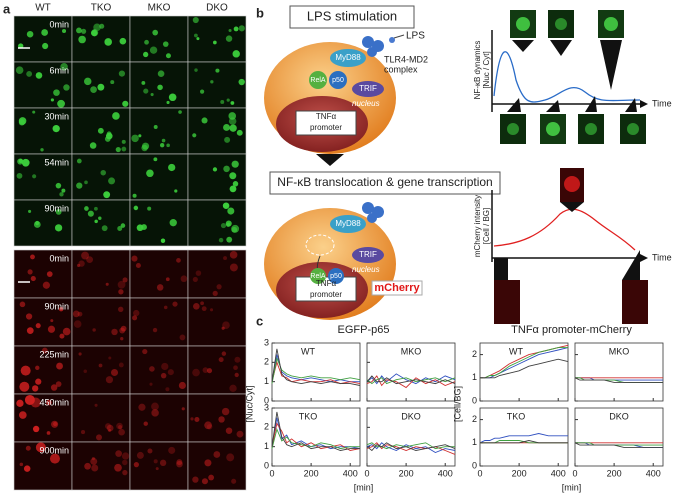 Image resolution: width=675 pixels, height=496 pixels. Describe the element at coordinates (330, 160) in the screenshot. I see `arrow` at that location.